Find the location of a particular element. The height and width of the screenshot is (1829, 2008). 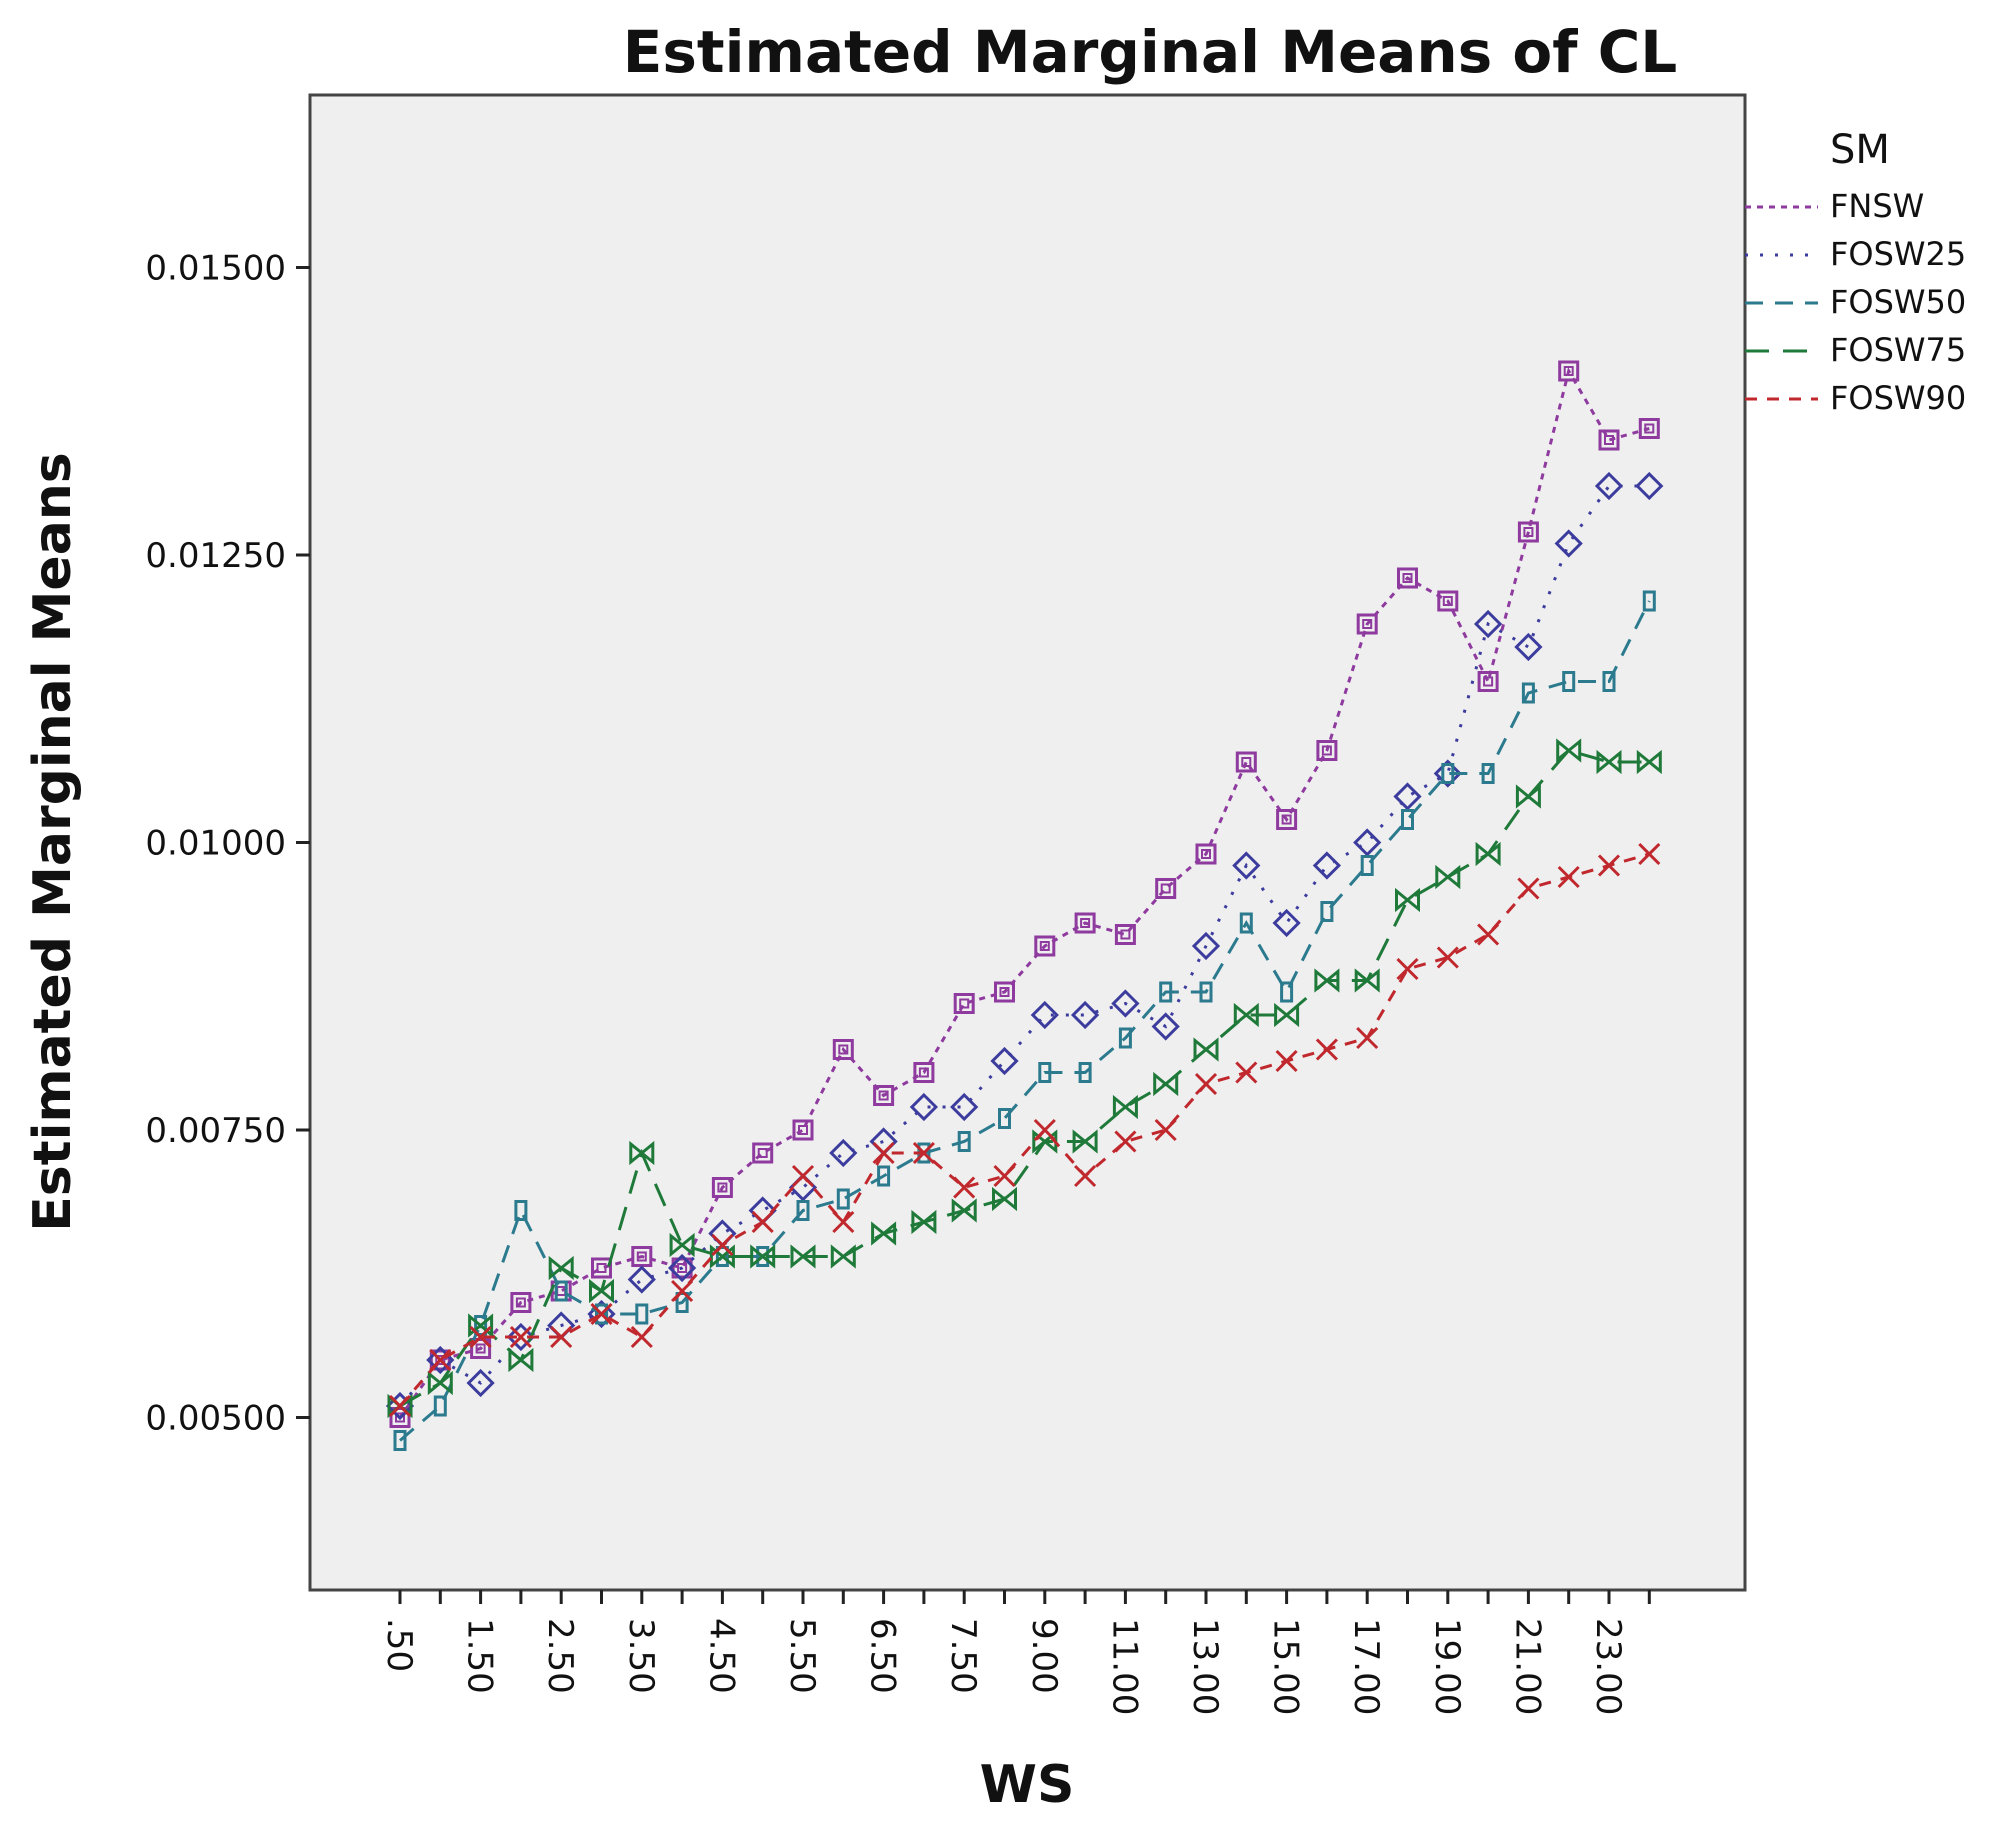

x-tick-label: 2.50 is located at coordinates (560, 1656).